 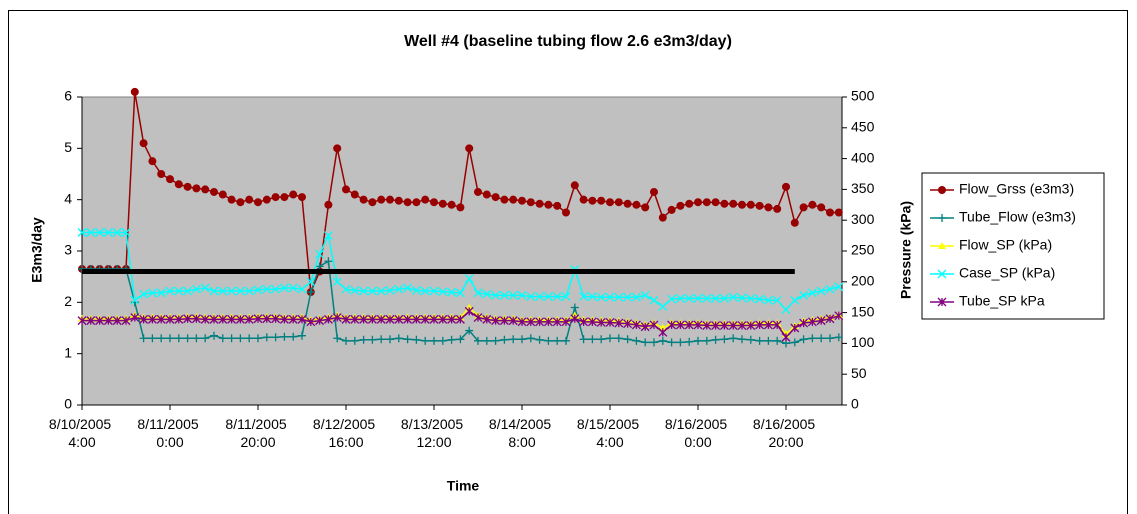 I want to click on x-tick-label: 8/14/2005 8:00, so click(x=522, y=433).